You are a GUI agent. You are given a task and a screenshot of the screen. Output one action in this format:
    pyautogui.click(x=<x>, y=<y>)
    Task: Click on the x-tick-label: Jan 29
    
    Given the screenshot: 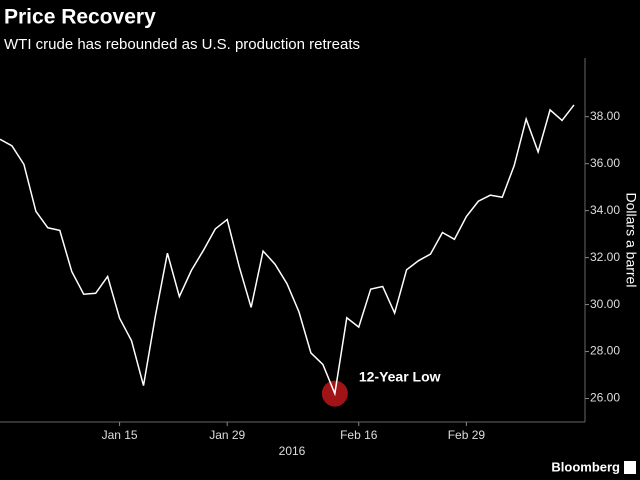 What is the action you would take?
    pyautogui.click(x=227, y=435)
    